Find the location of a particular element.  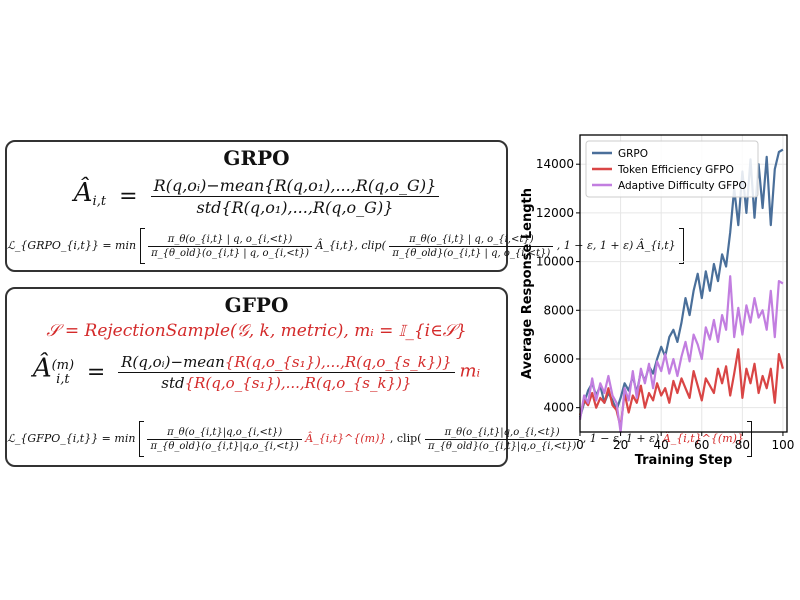

gfpo-clip-label: , clip( is located at coordinates (405, 438).